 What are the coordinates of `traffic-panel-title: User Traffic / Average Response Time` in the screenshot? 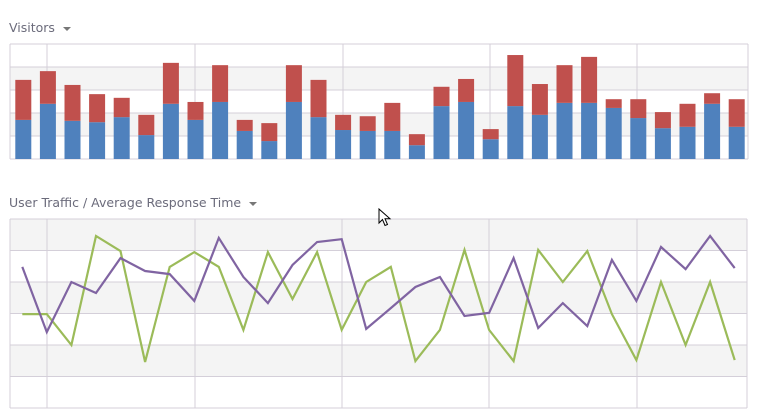 It's located at (133, 202).